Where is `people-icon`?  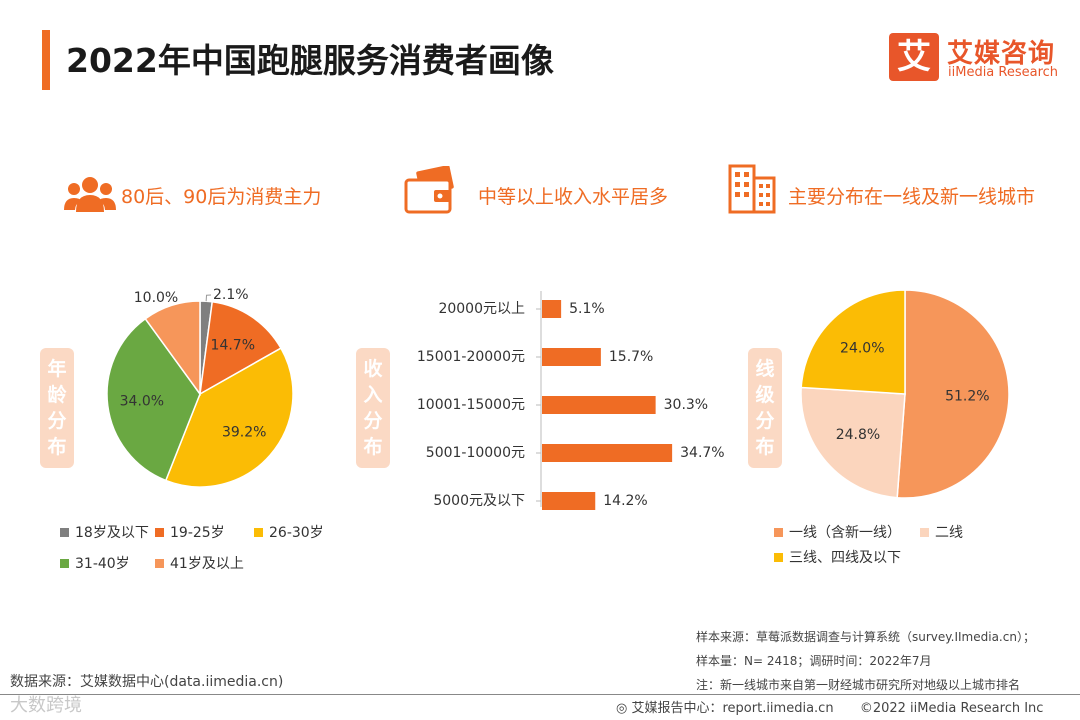
people-icon is located at coordinates (90, 194).